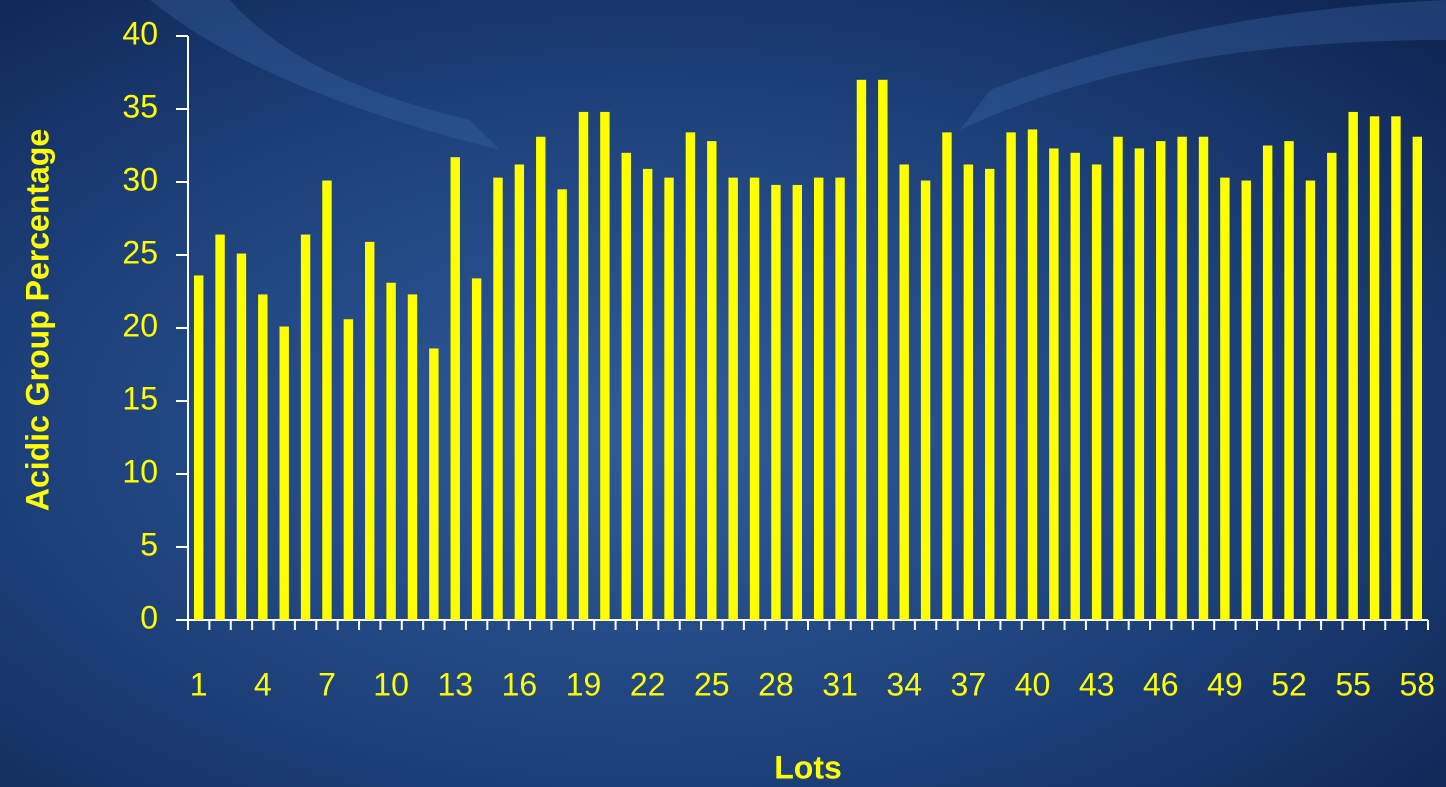  What do you see at coordinates (140, 471) in the screenshot?
I see `y-tick-label: 10` at bounding box center [140, 471].